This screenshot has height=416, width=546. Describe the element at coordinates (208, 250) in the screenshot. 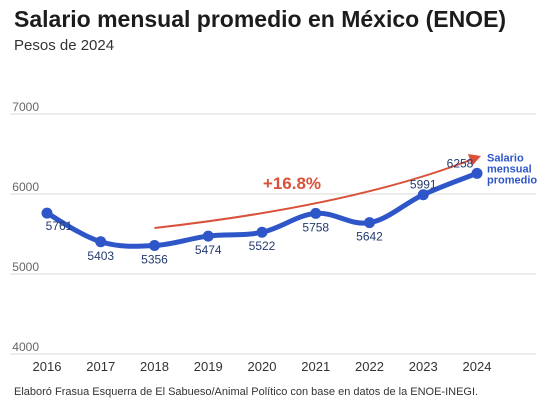

I see `data-label: 5474` at that location.